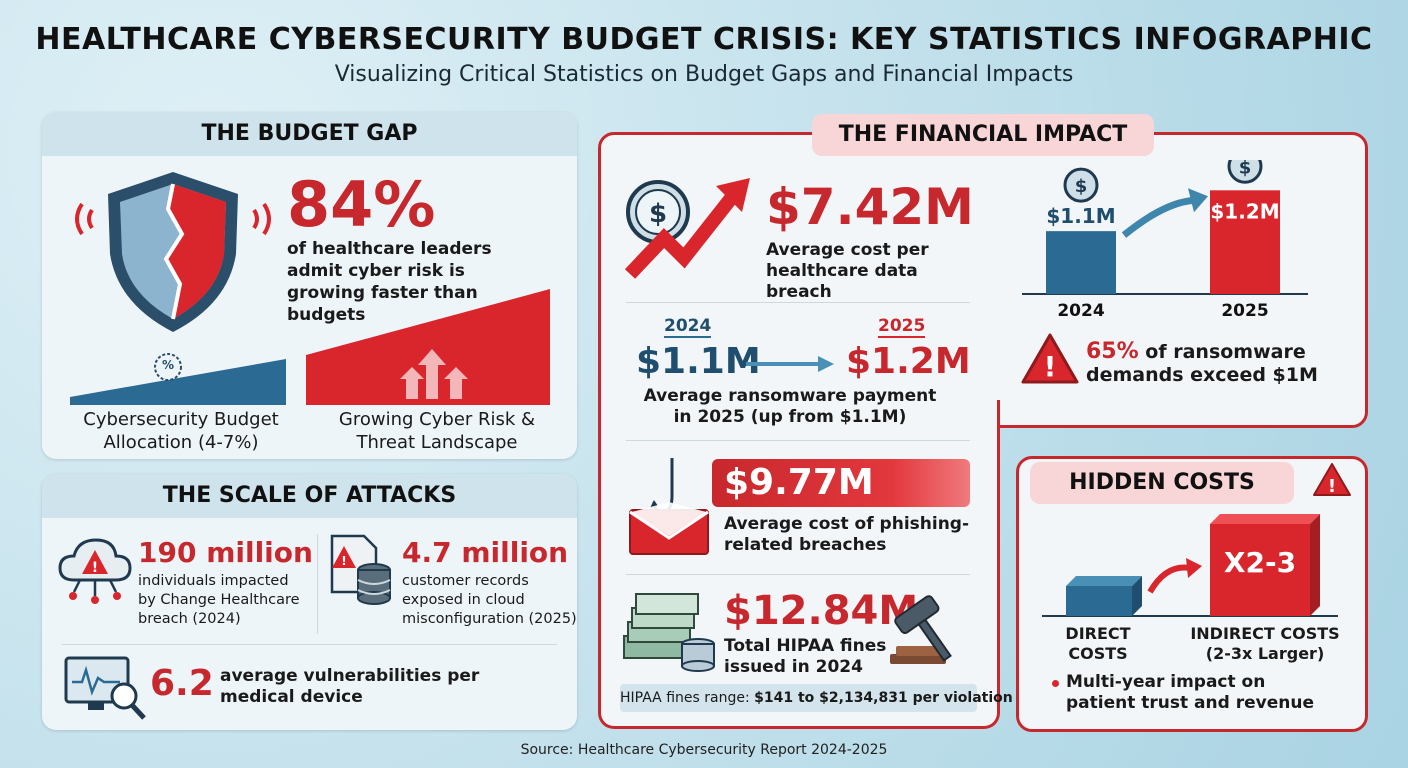  I want to click on hipaa-range-value: $141 to $2,134,831 per violation, so click(883, 698).